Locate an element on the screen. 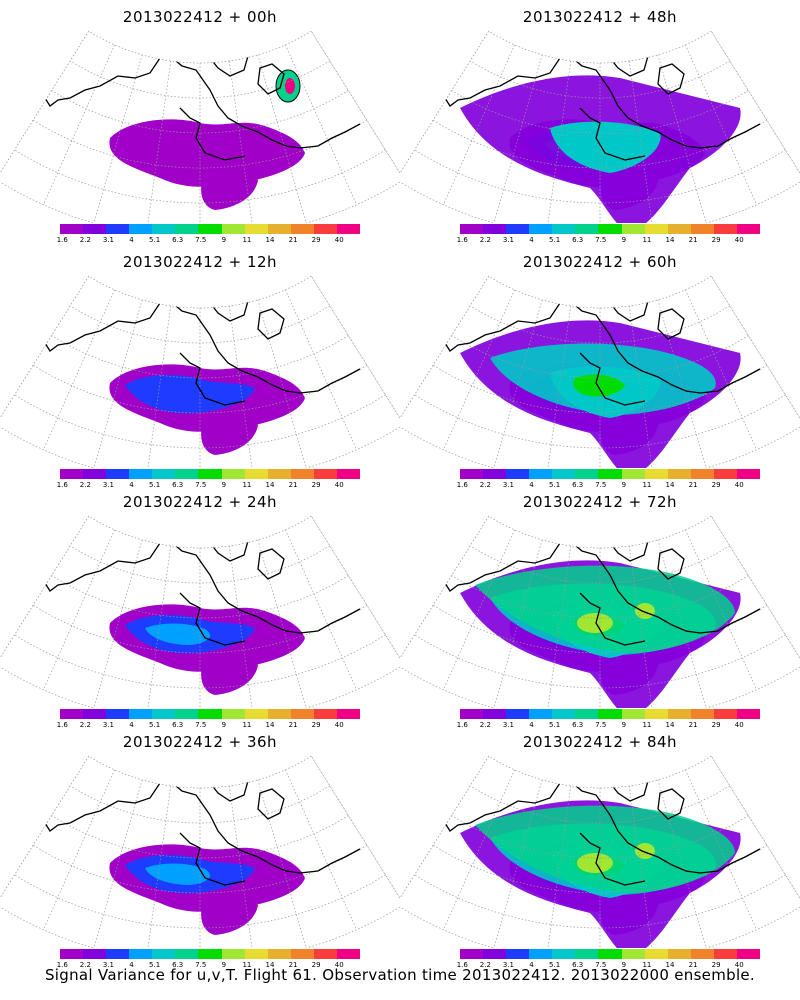 The width and height of the screenshot is (800, 1000). colorbar-label: 7.5 is located at coordinates (601, 965).